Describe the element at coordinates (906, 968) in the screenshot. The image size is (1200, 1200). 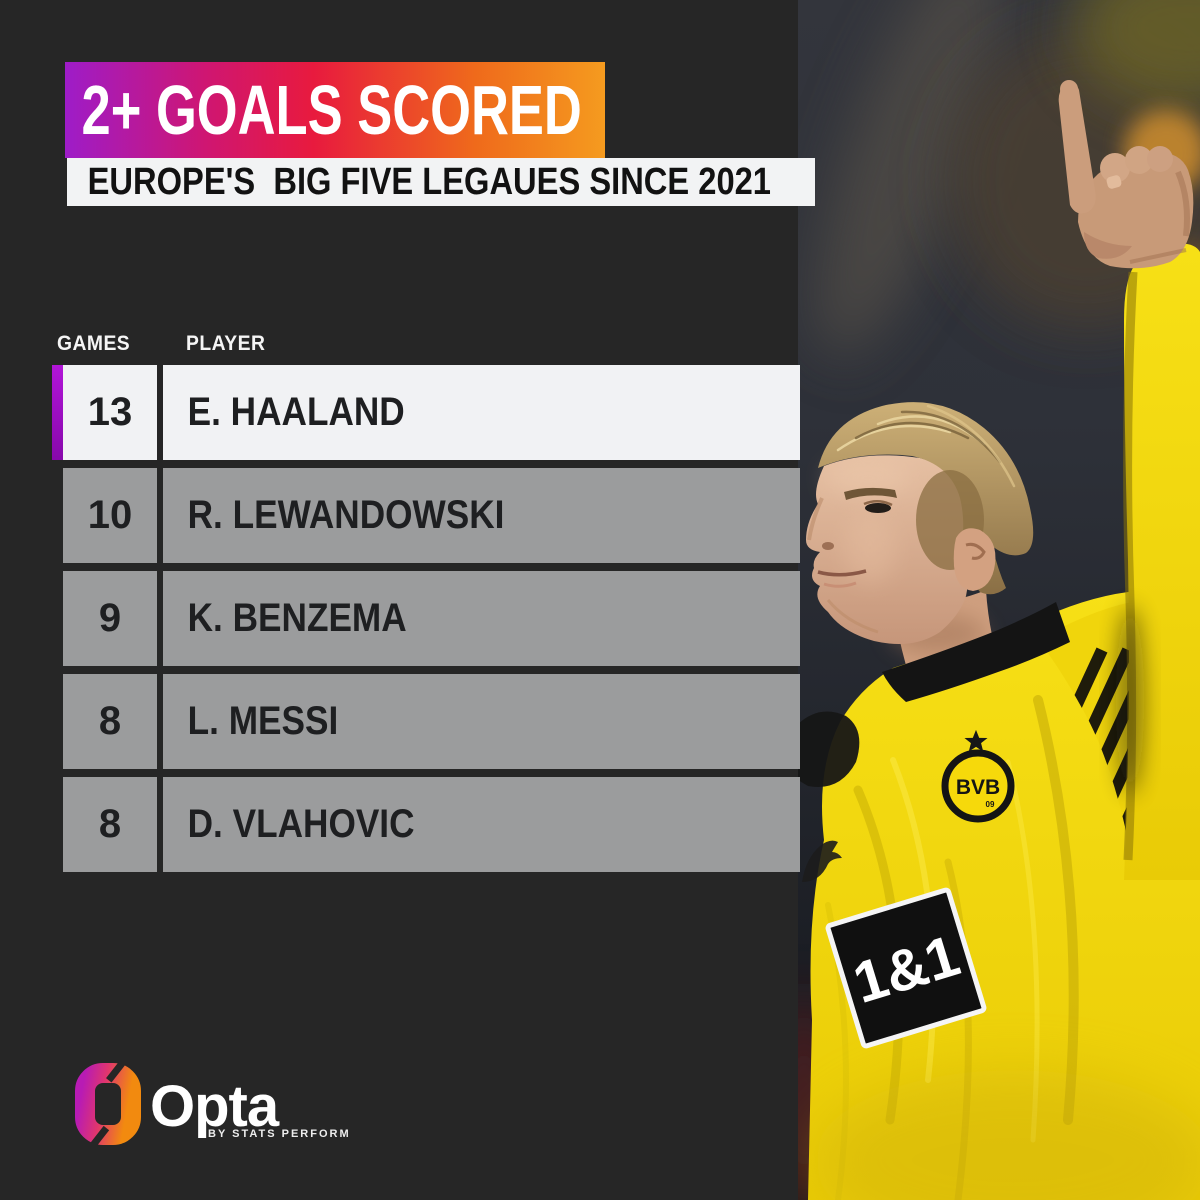
I see `sponsor-patch: 1&1` at that location.